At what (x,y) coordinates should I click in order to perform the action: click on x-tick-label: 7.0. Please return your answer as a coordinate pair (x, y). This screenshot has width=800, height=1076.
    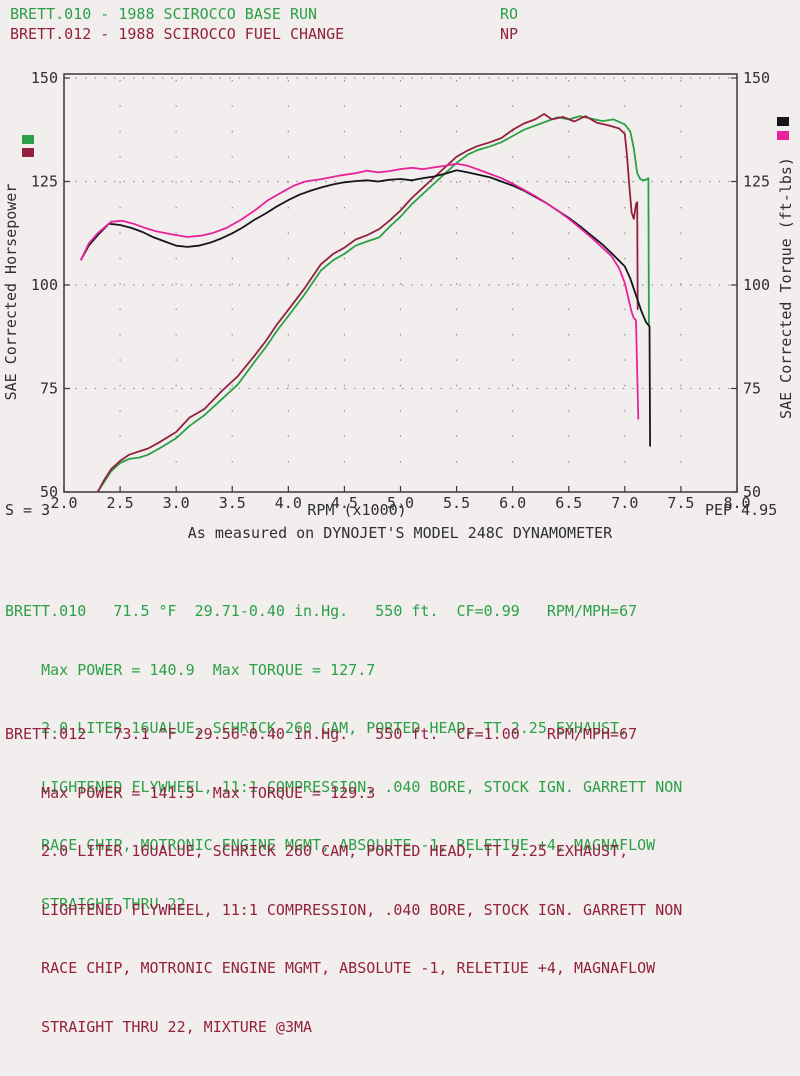
    Looking at the image, I should click on (624, 503).